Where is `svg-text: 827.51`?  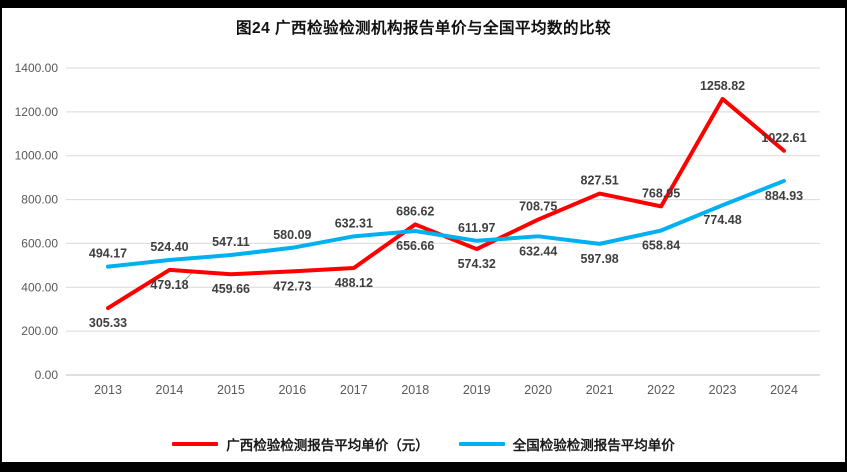 svg-text: 827.51 is located at coordinates (600, 181).